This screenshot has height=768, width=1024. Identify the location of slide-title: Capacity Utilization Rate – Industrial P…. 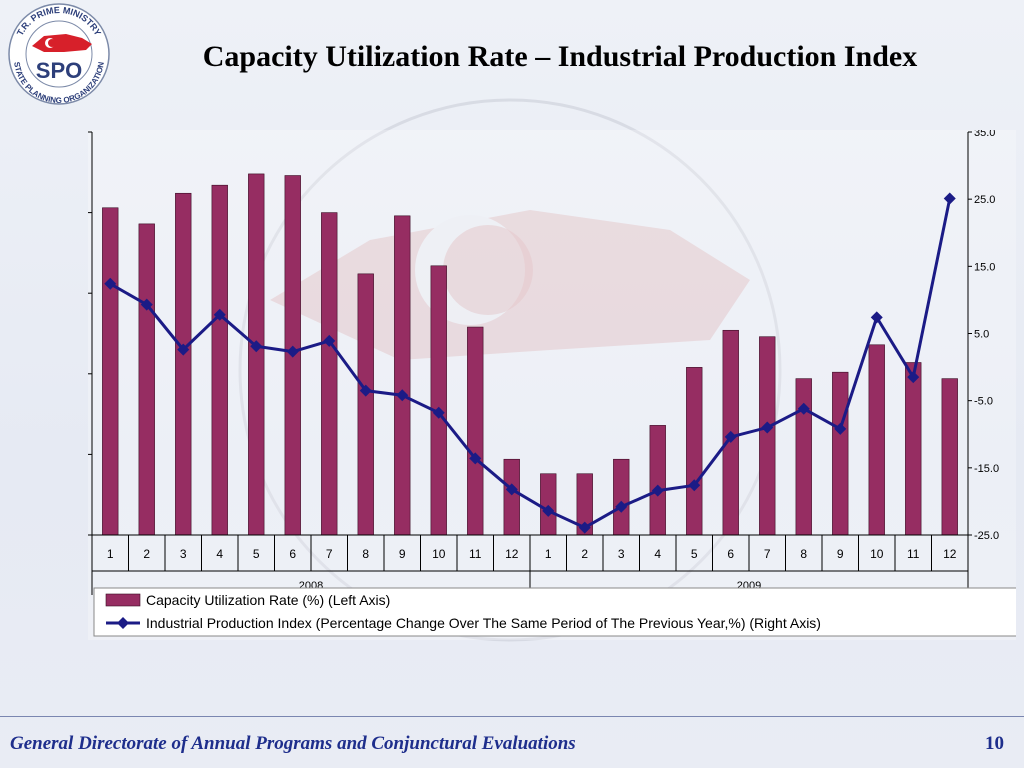
(560, 56).